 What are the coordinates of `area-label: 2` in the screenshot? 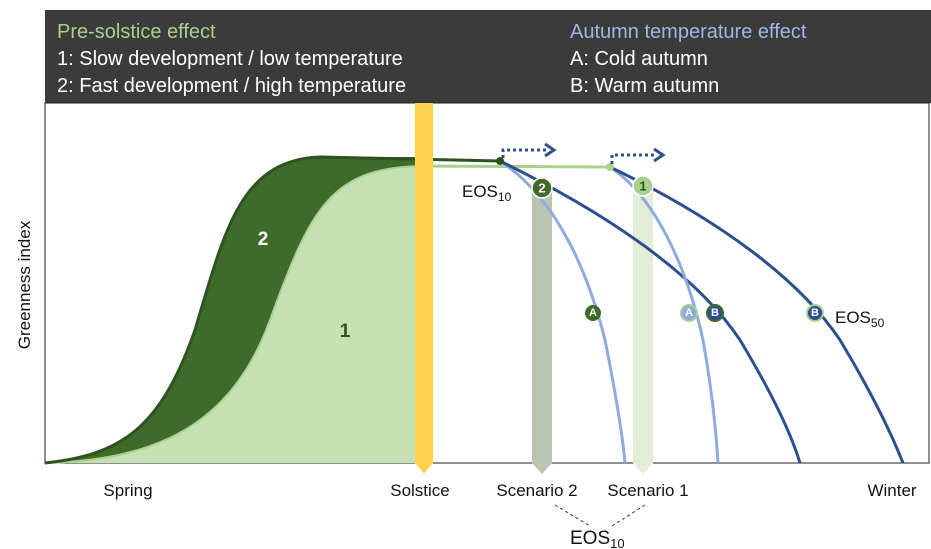 It's located at (263, 239).